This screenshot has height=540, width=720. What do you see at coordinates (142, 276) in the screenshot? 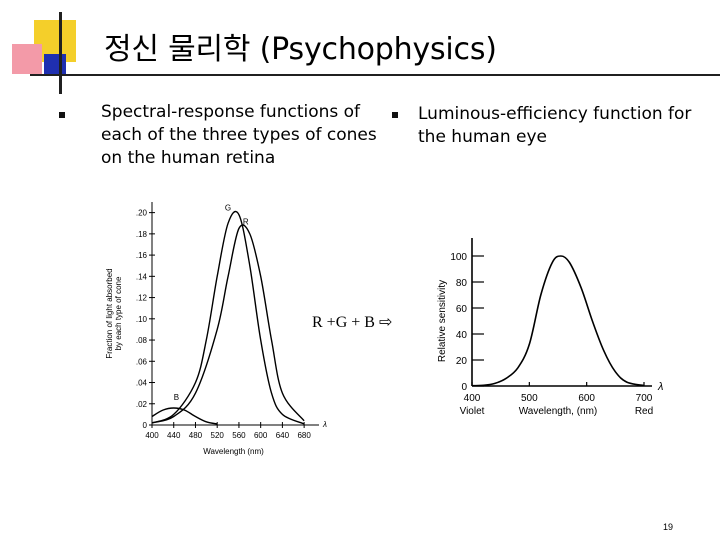
I see `y-tick-label: .14` at bounding box center [142, 276].